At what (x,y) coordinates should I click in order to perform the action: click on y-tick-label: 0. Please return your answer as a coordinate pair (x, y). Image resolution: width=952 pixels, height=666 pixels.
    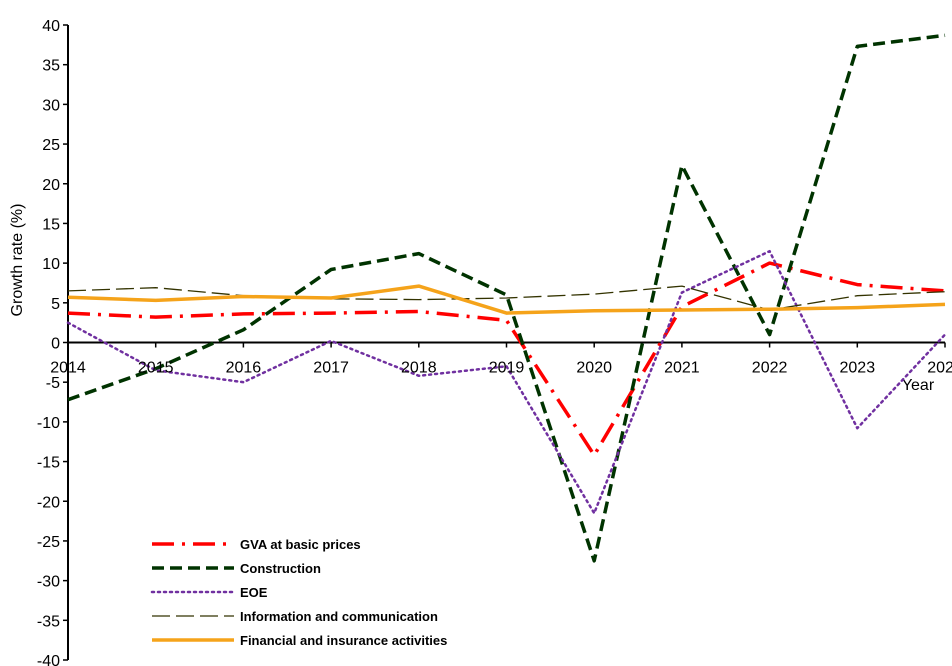
    Looking at the image, I should click on (55, 344).